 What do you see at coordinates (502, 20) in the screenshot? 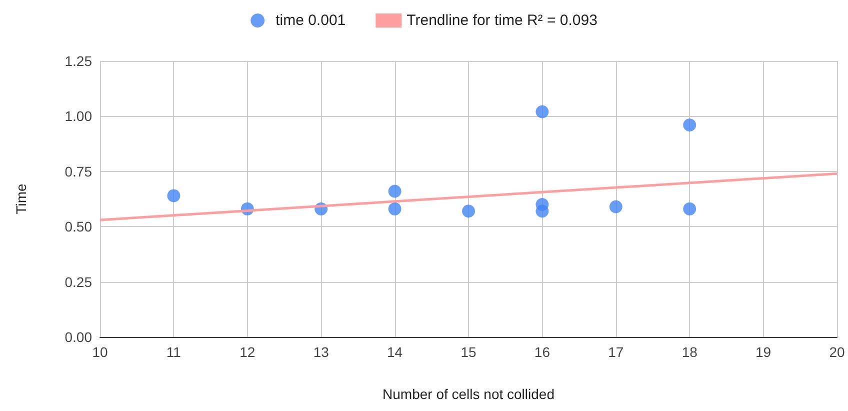
I see `legend-label: Trendline for time R² = 0.093` at bounding box center [502, 20].